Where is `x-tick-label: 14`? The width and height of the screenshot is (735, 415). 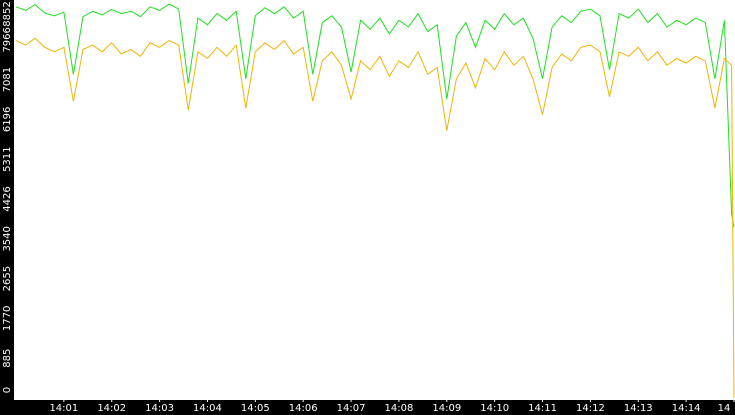 x-tick-label: 14 is located at coordinates (724, 408).